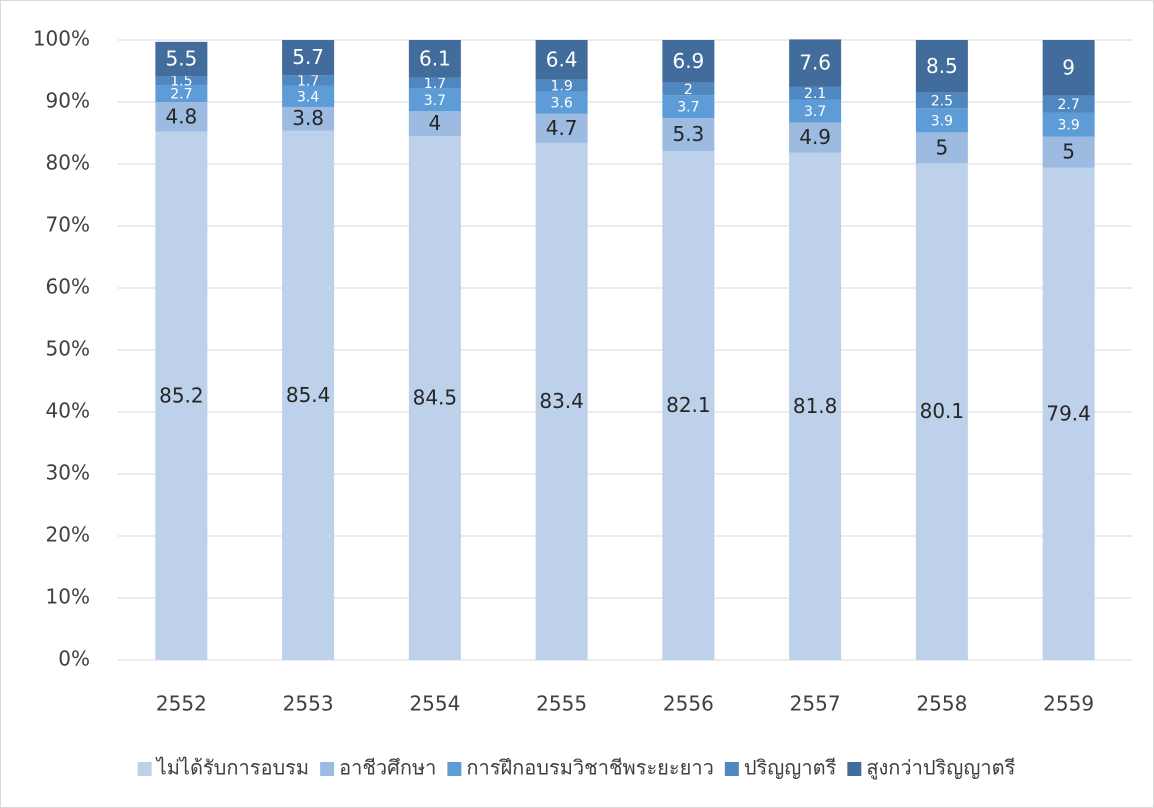 The width and height of the screenshot is (1154, 808). What do you see at coordinates (61, 39) in the screenshot?
I see `y-tick-label: 100%` at bounding box center [61, 39].